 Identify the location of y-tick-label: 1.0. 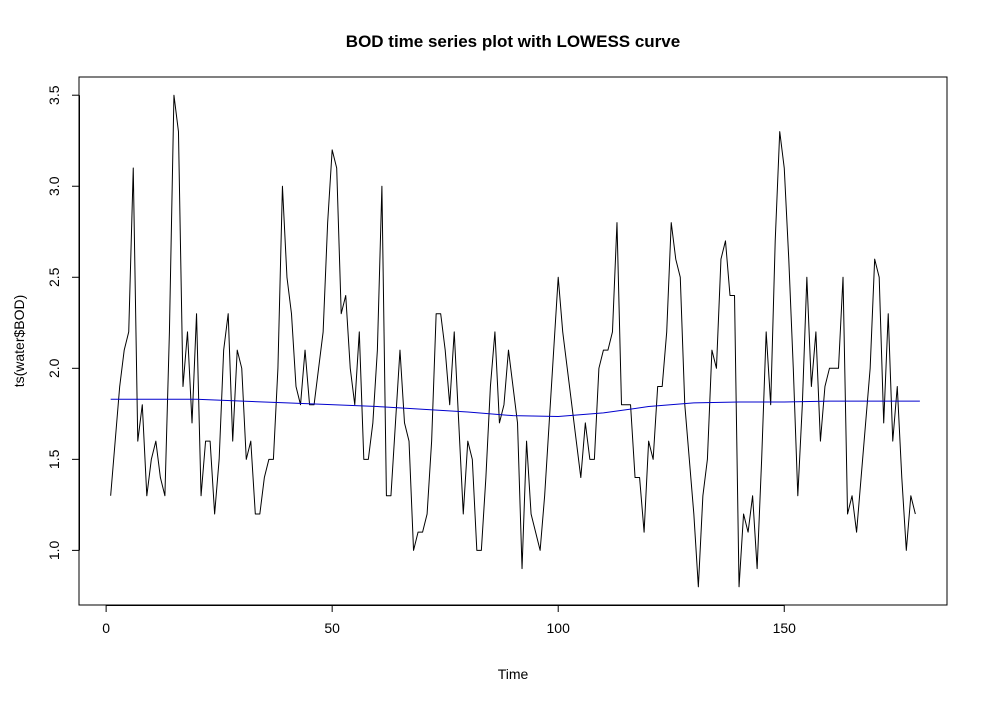
(54, 550).